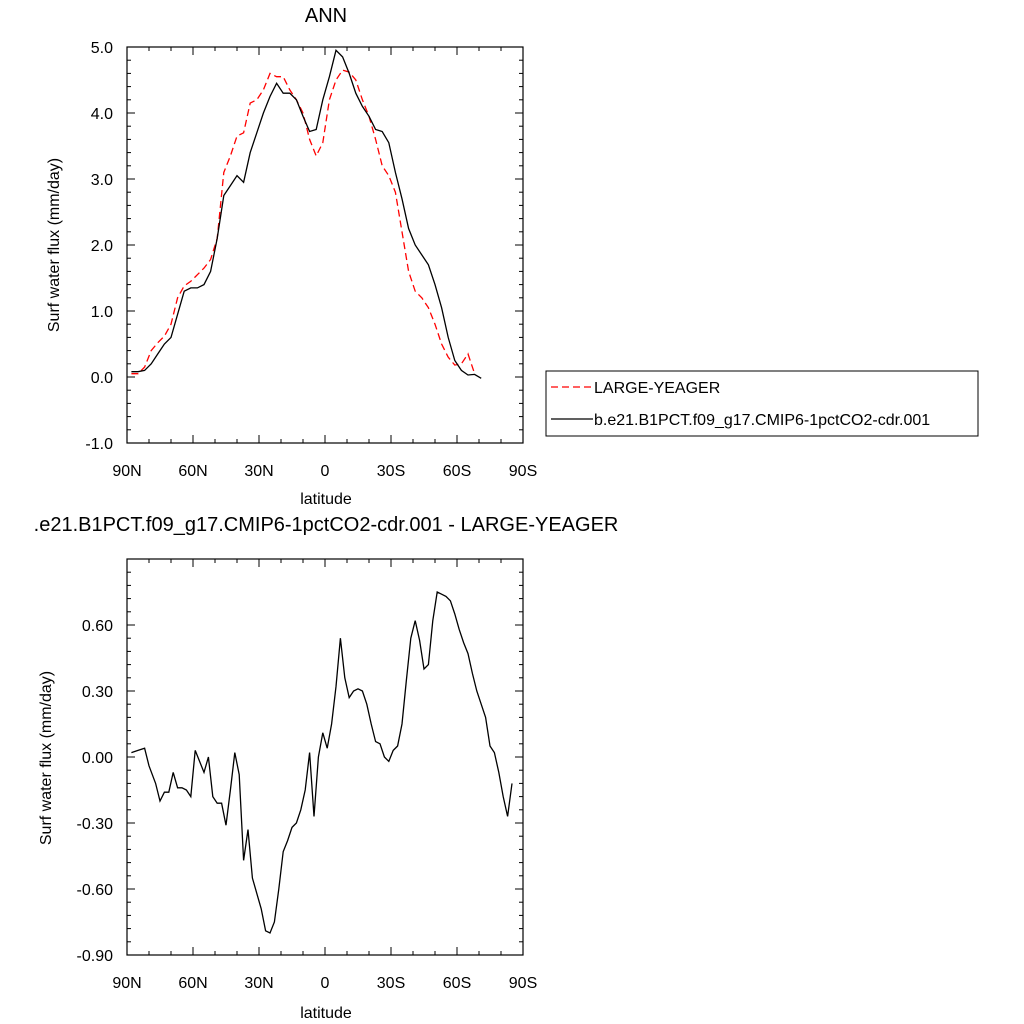 This screenshot has width=1024, height=1024. I want to click on y-tick-label: 0.00, so click(97, 758).